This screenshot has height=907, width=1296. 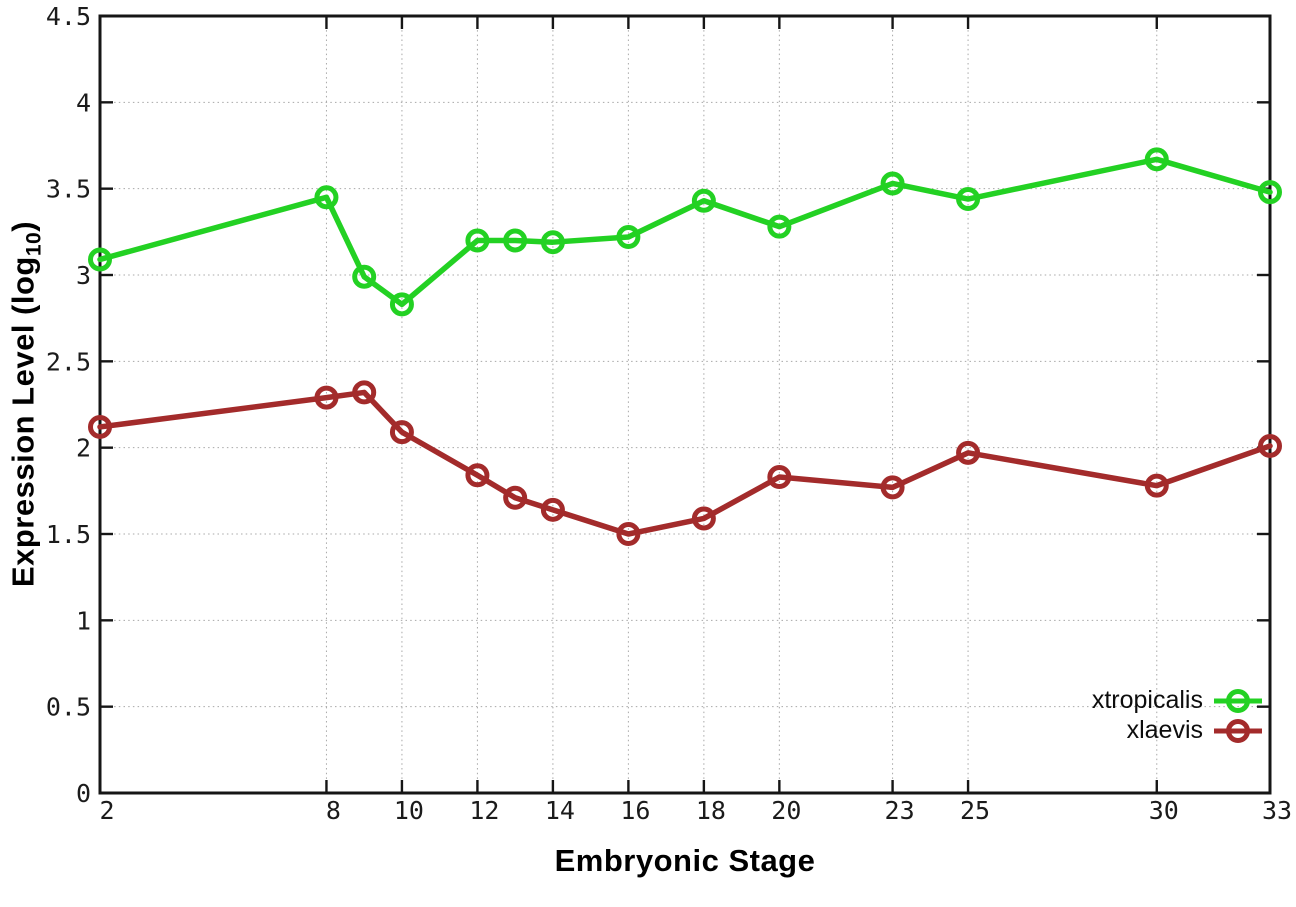 I want to click on y-tick-label: 0.5, so click(x=68, y=707).